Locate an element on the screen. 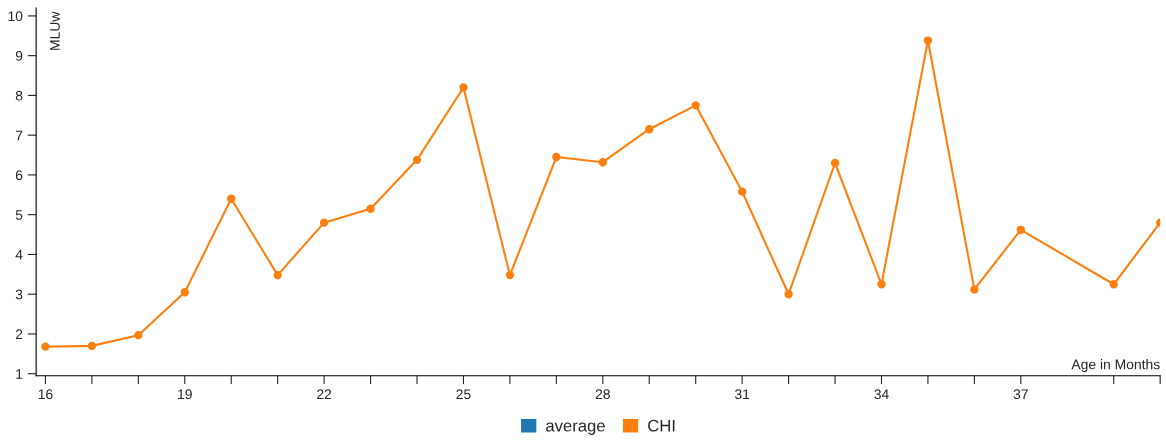 The height and width of the screenshot is (442, 1166). x-tick-label: 28 is located at coordinates (602, 394).